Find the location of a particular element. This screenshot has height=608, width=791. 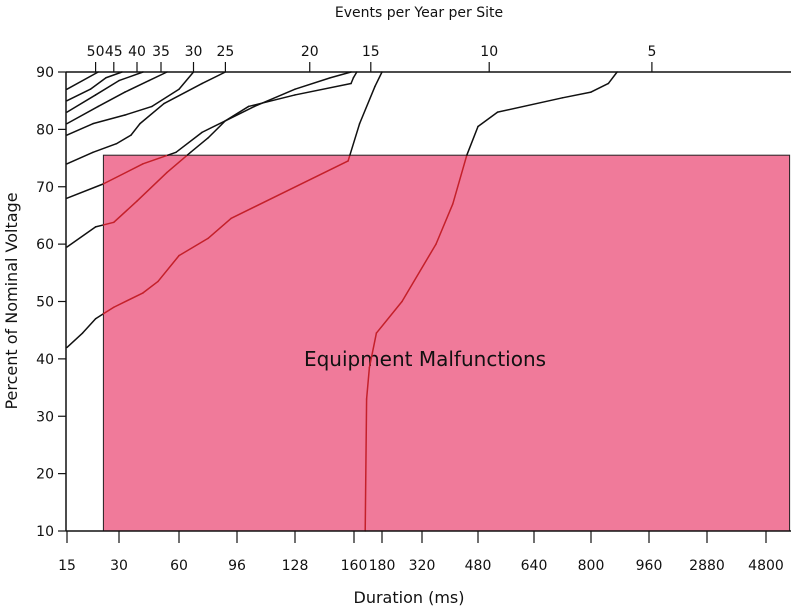

y-tick-label: 20 is located at coordinates (45, 475).